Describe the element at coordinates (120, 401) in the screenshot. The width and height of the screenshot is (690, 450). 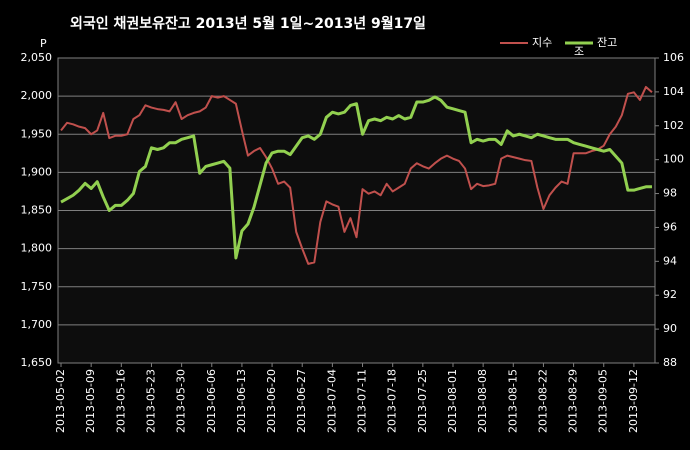
I see `x-tick-label: 2013-05-16` at that location.